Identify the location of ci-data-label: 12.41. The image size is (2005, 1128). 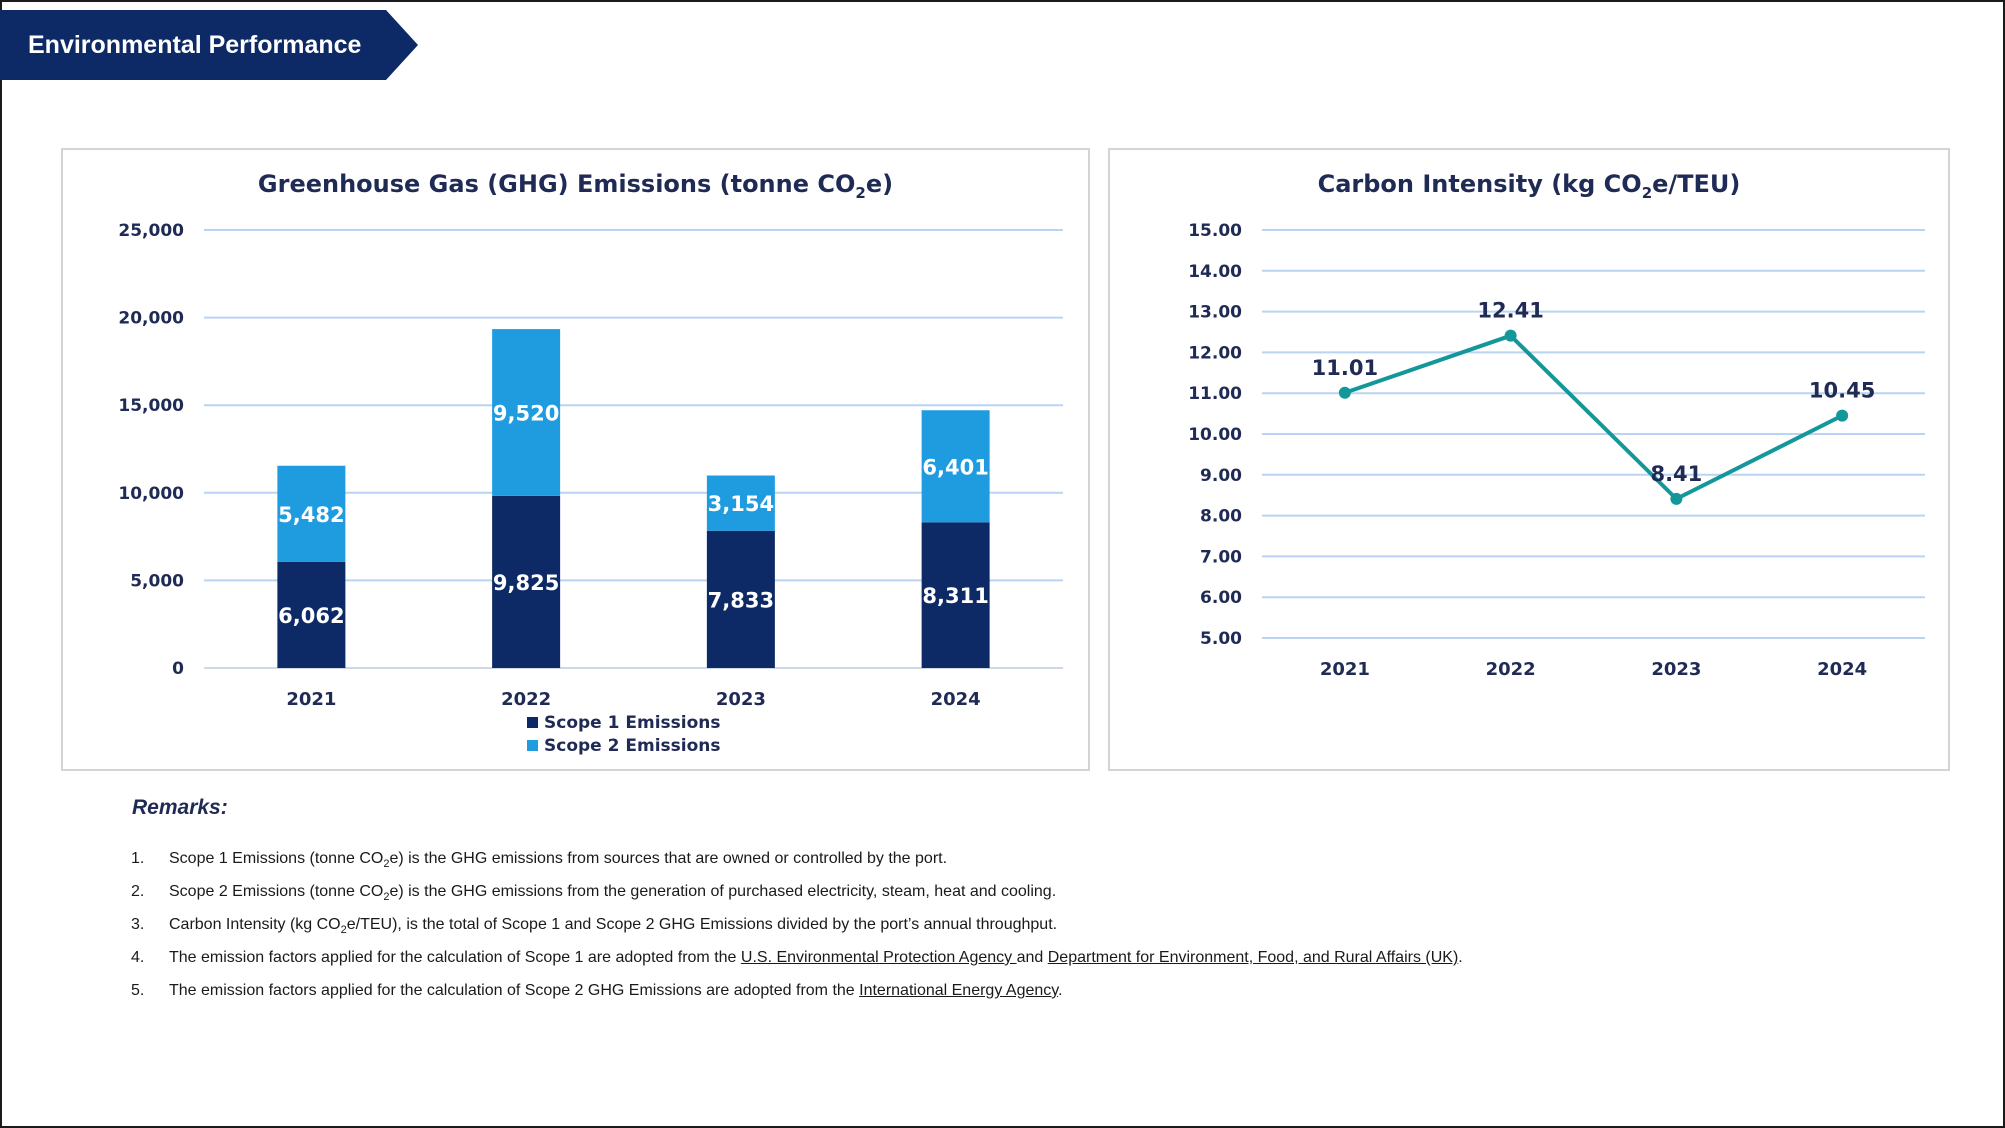
(1510, 311).